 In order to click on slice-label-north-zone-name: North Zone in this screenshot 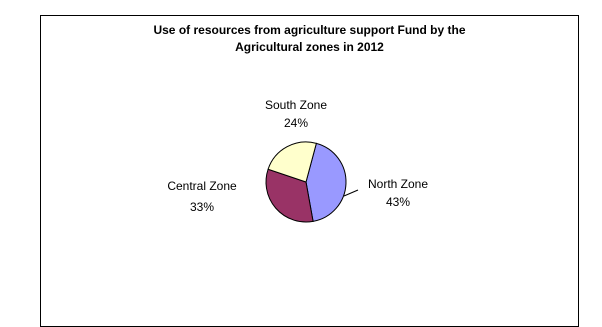, I will do `click(398, 184)`.